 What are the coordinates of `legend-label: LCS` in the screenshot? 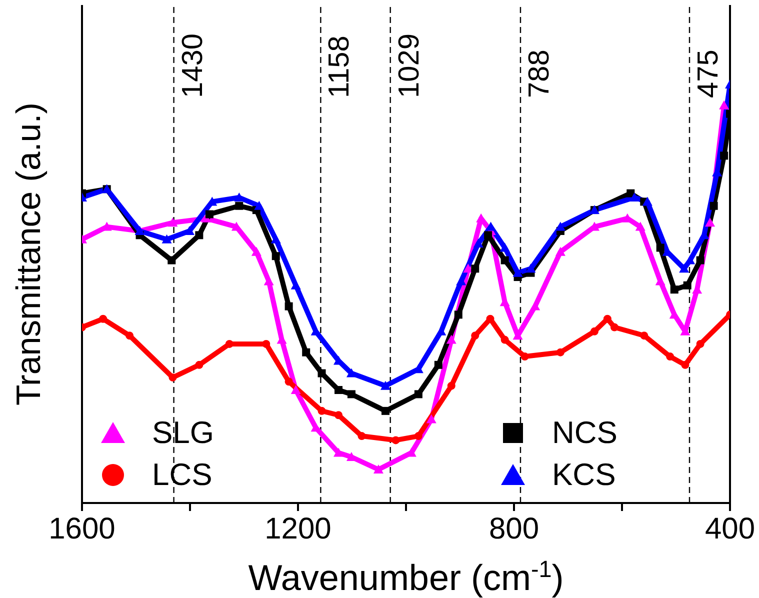 It's located at (182, 475).